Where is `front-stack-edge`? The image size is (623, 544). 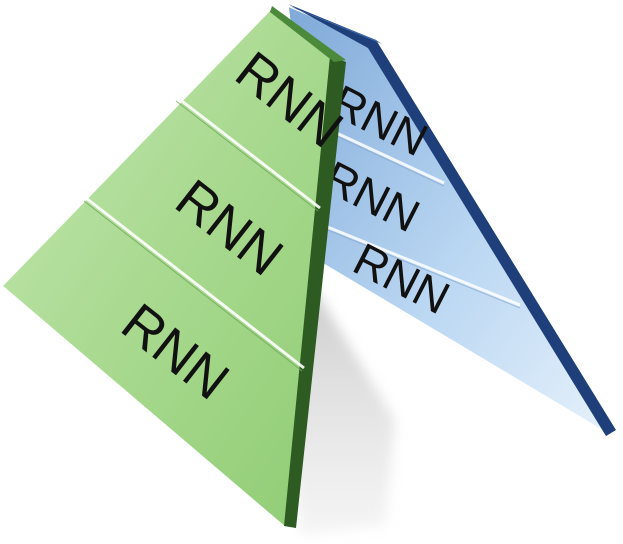 front-stack-edge is located at coordinates (315, 292).